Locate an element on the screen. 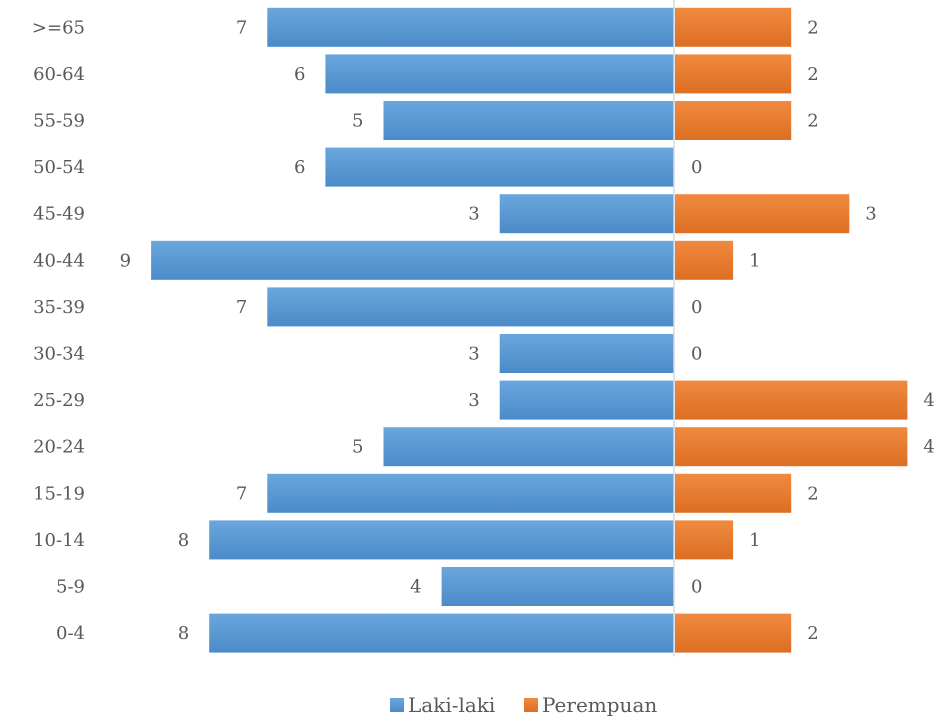 This screenshot has height=720, width=941. category-label-60-64: 60-64 is located at coordinates (59, 74).